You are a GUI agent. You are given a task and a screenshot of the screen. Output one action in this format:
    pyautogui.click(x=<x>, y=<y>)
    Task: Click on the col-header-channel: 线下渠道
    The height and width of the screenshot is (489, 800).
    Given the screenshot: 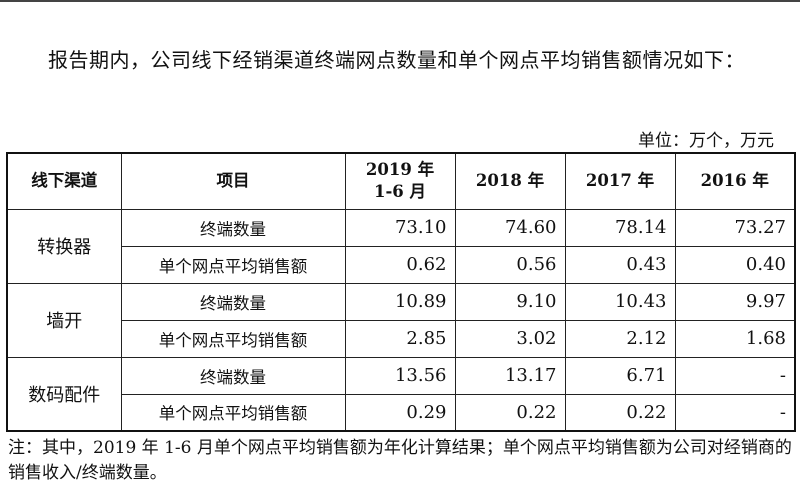 What is the action you would take?
    pyautogui.click(x=64, y=181)
    